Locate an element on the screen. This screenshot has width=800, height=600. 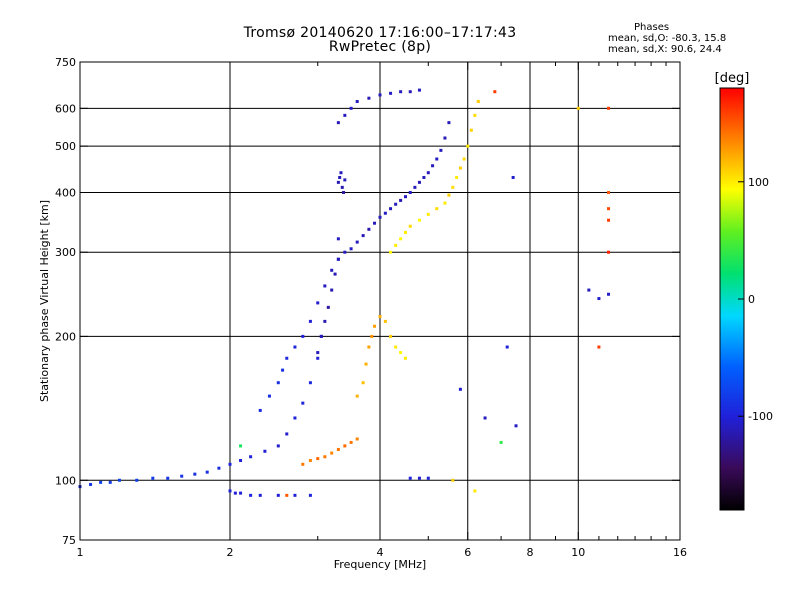
chart-title: Tromsø 20140620 17:16:00–17:17:43 is located at coordinates (380, 33).